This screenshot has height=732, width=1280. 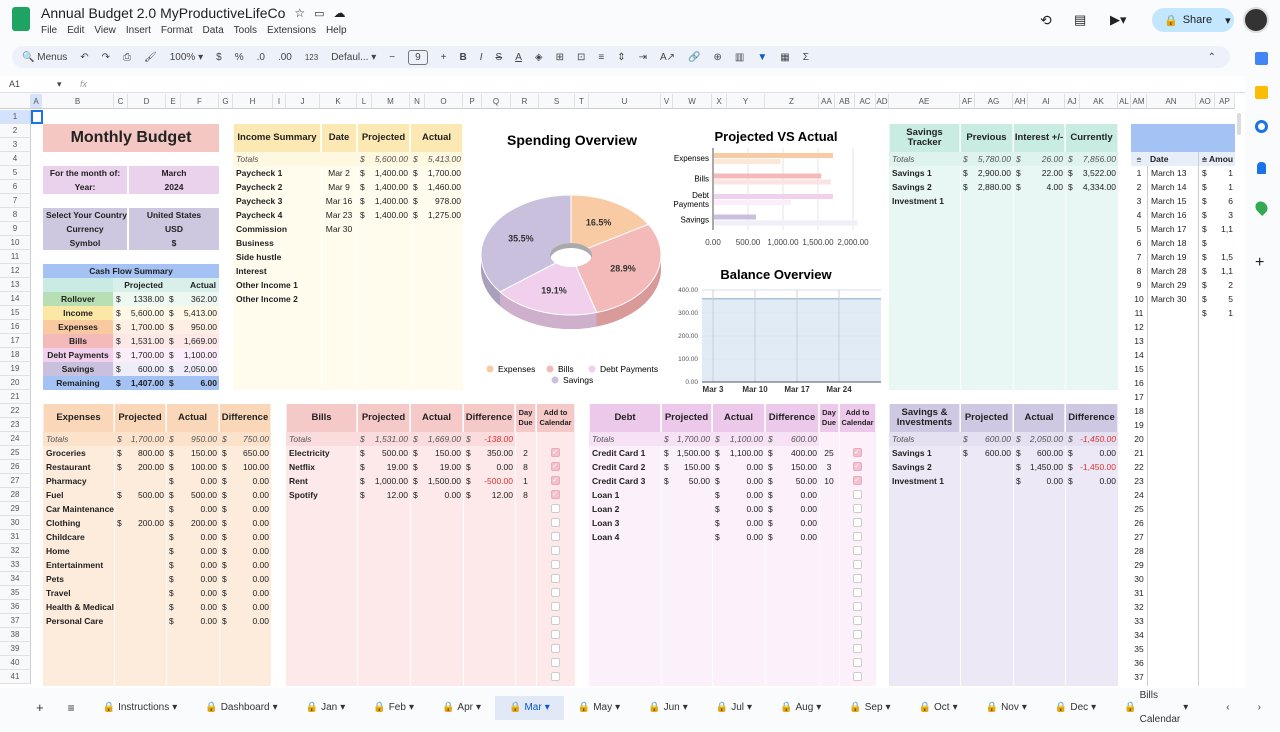 What do you see at coordinates (1006, 708) in the screenshot?
I see `sheet-tab-nov: 🔒 Nov ▾` at bounding box center [1006, 708].